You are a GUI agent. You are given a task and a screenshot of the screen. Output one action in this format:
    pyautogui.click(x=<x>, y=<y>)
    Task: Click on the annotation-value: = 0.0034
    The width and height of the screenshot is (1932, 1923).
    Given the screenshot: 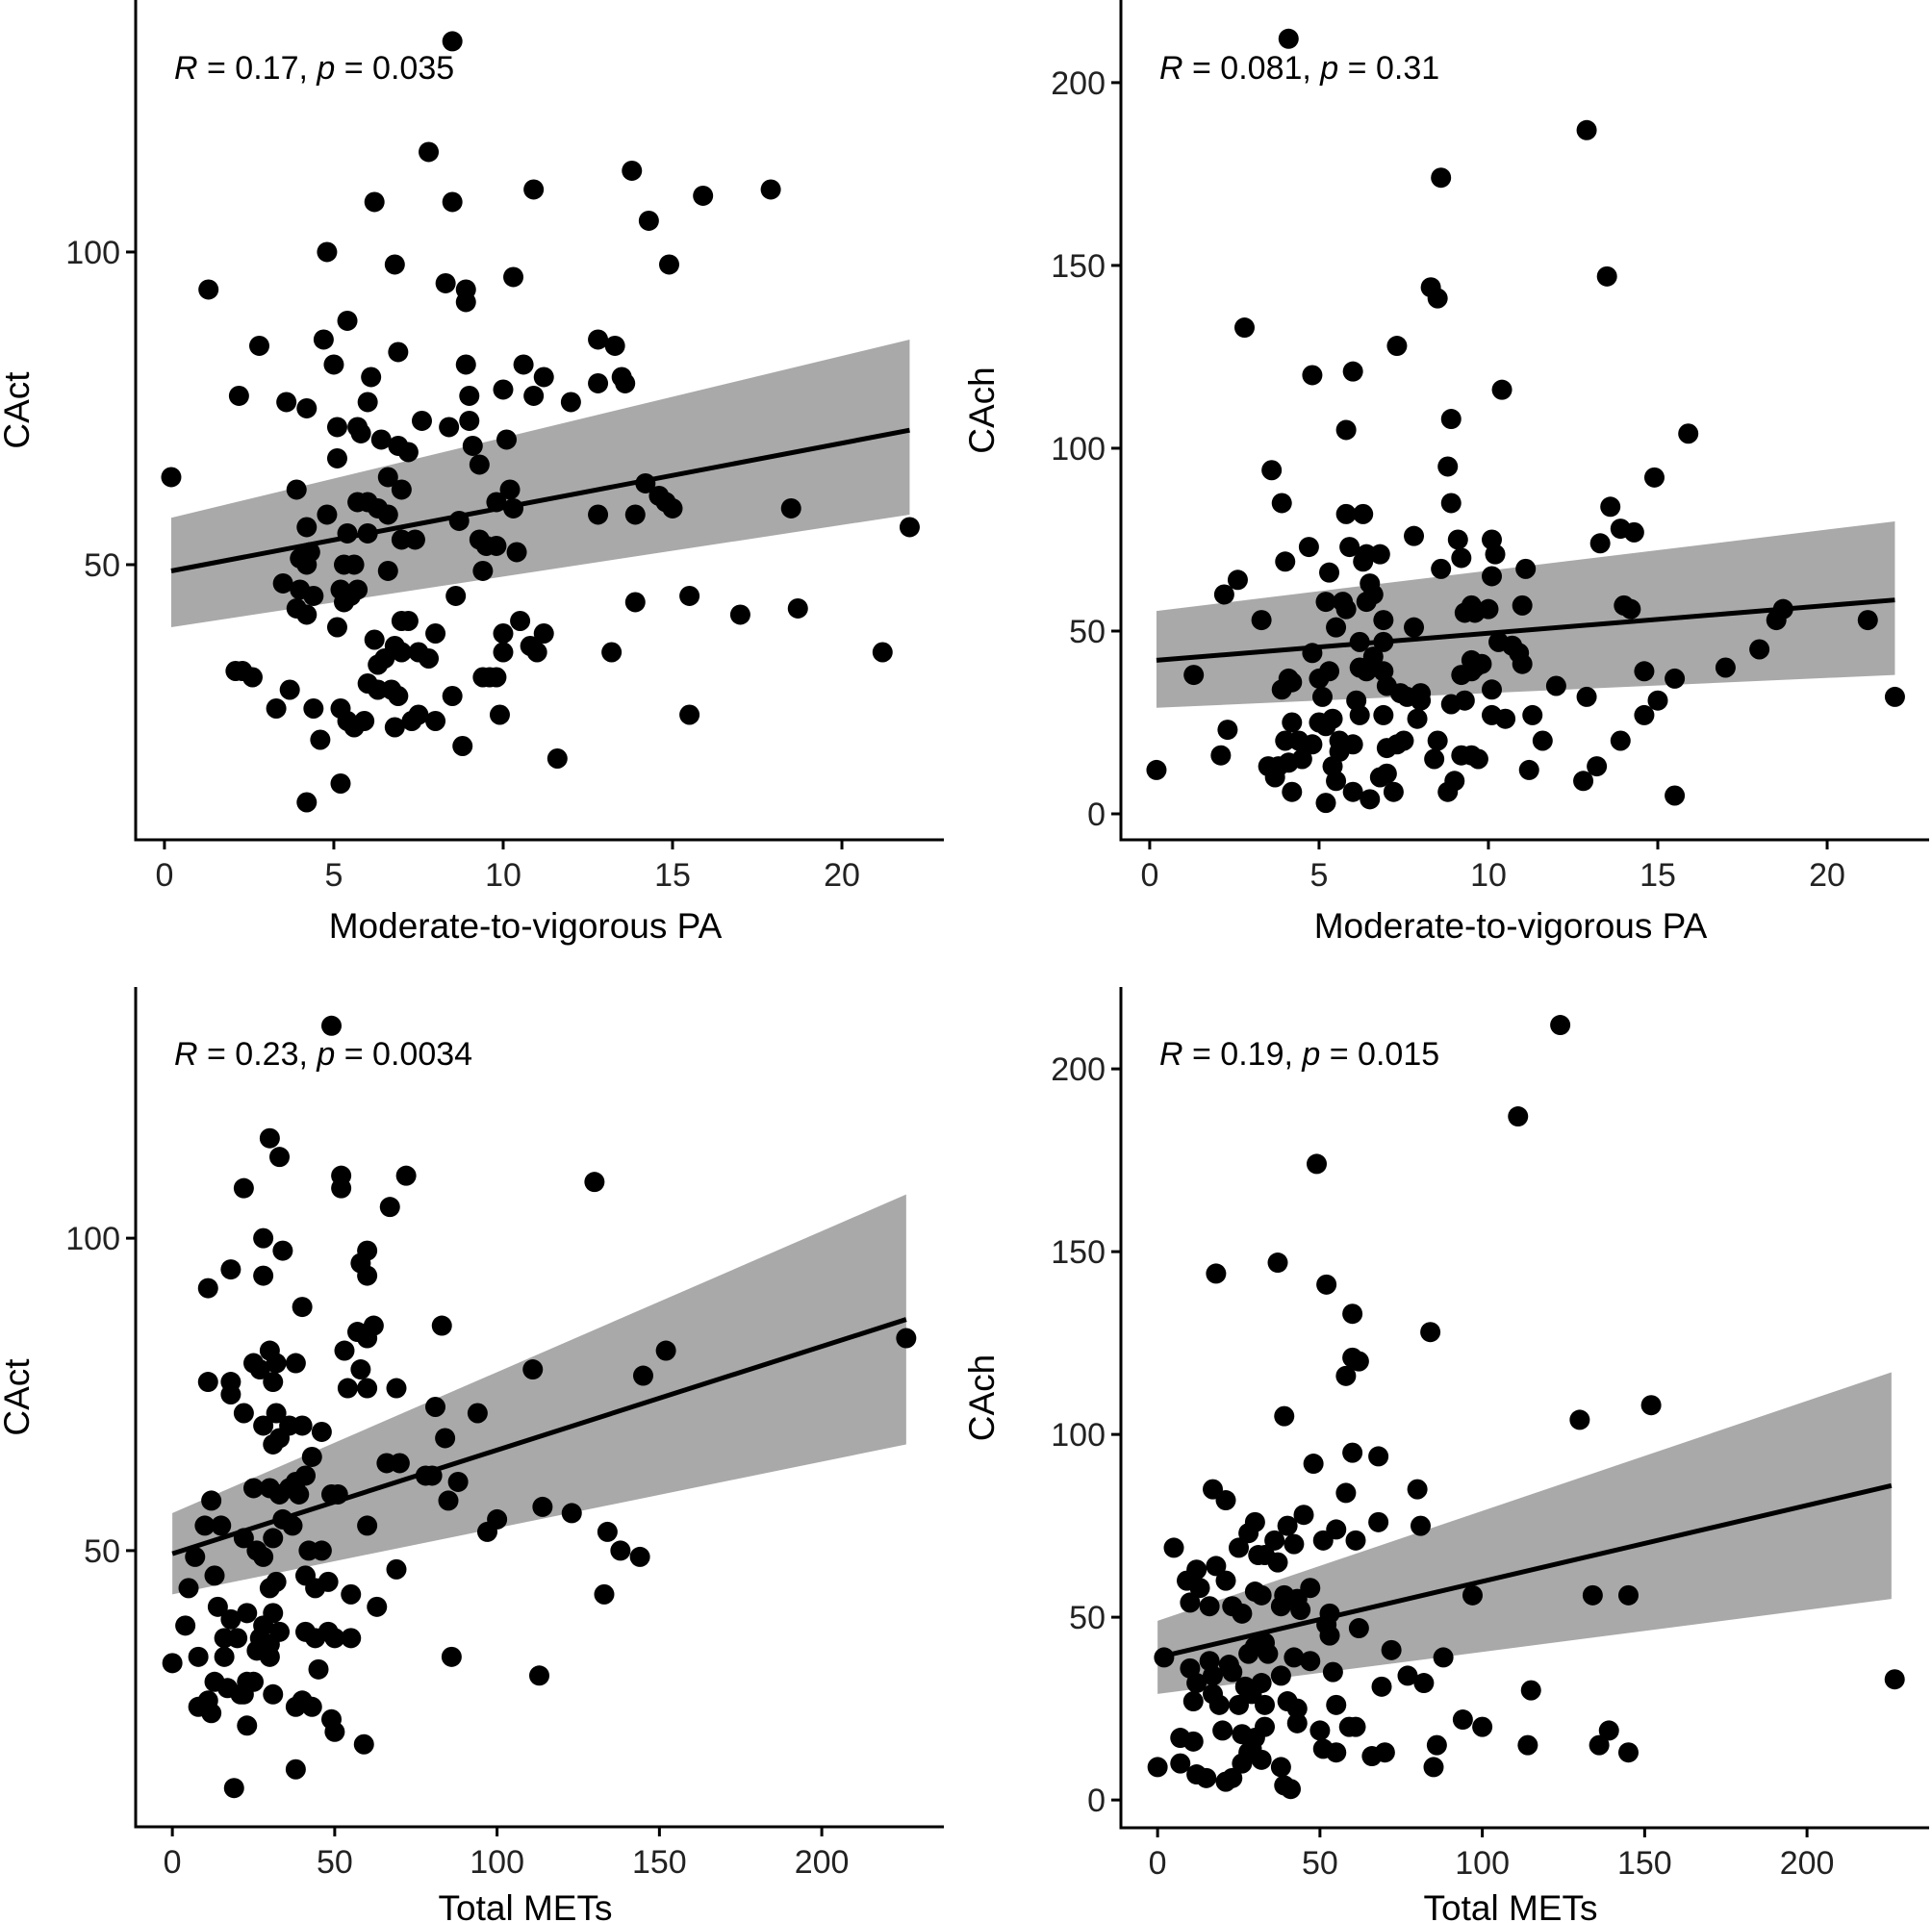 What is the action you would take?
    pyautogui.click(x=403, y=1054)
    